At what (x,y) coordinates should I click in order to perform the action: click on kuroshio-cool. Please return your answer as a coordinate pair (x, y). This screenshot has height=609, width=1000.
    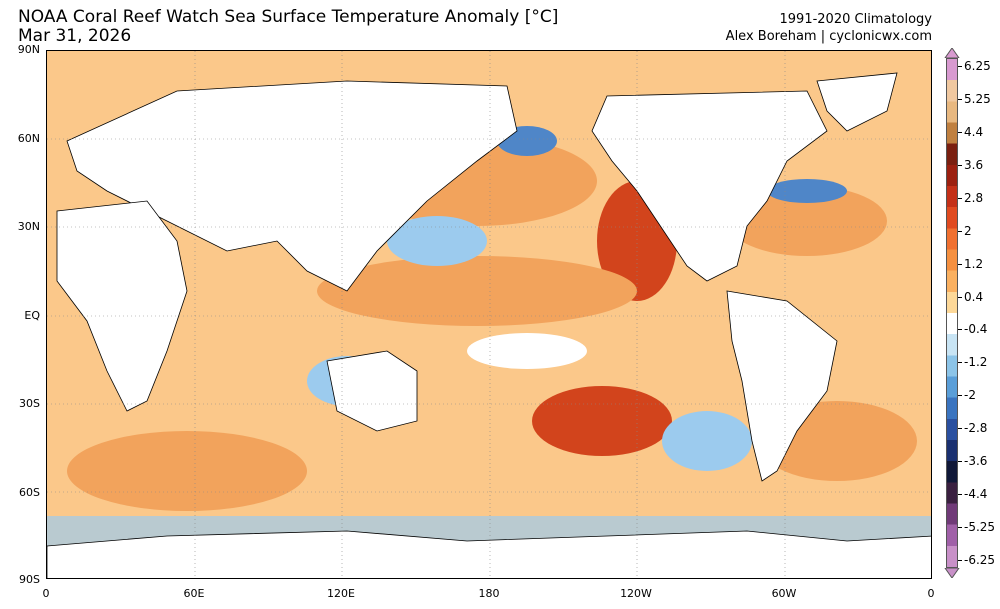
    Looking at the image, I should click on (437, 241).